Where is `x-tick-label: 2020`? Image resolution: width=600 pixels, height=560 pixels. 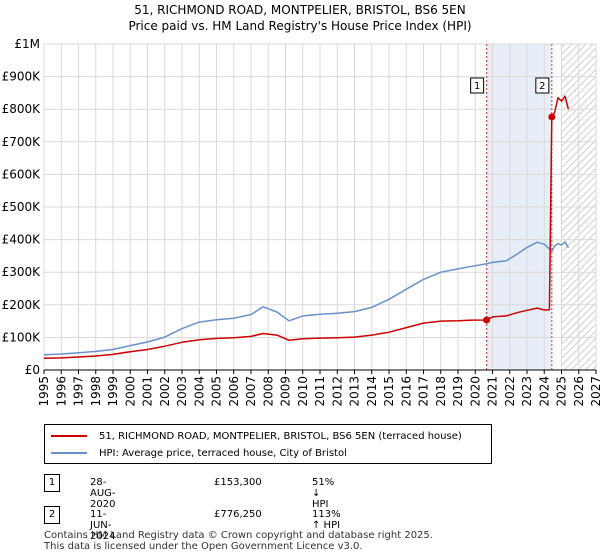 x-tick-label: 2020 is located at coordinates (475, 391).